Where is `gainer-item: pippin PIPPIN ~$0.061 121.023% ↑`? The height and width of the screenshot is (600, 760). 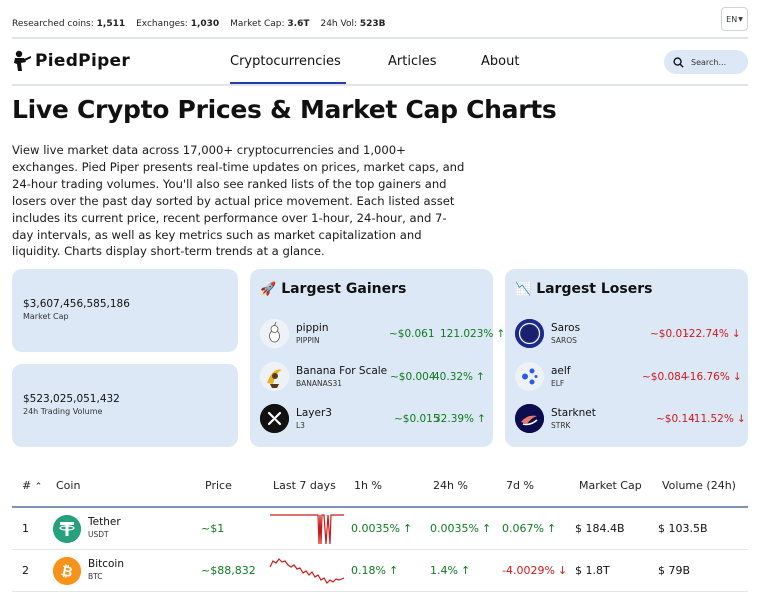
gainer-item: pippin PIPPIN ~$0.061 121.023% ↑ is located at coordinates (382, 335).